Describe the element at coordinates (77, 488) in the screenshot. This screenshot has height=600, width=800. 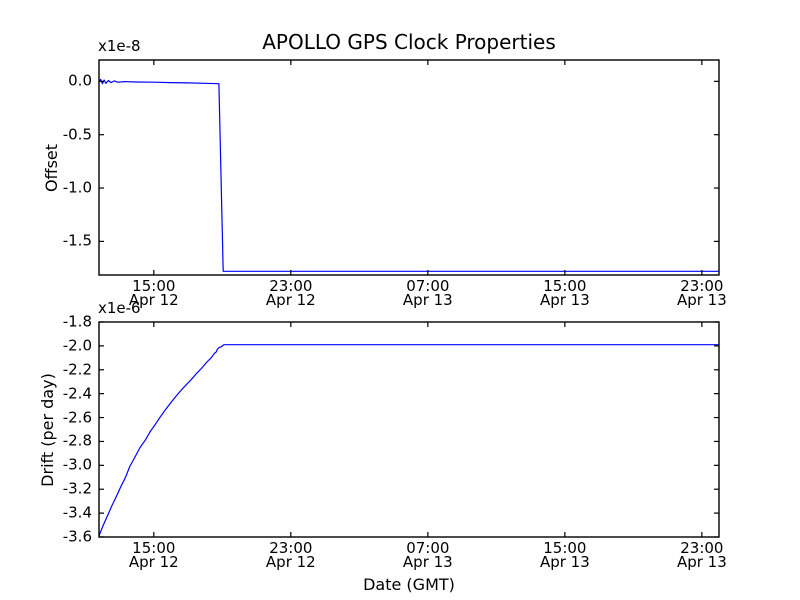
I see `y-tick-label: -3.2` at that location.